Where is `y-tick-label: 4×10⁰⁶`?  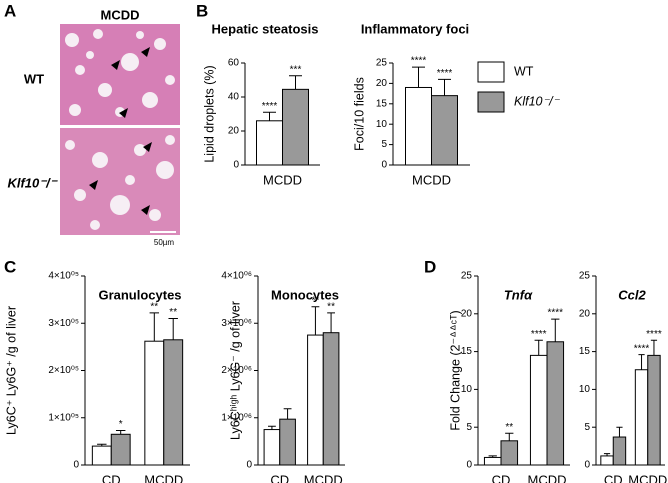
y-tick-label: 4×10⁰⁶ is located at coordinates (236, 276).